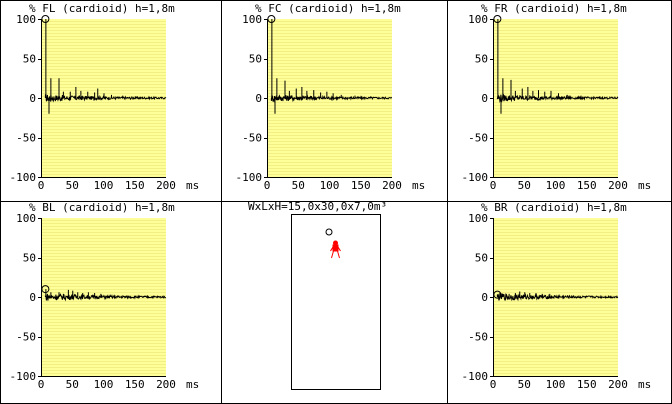 This screenshot has height=404, width=672. What do you see at coordinates (329, 232) in the screenshot?
I see `source-marker` at bounding box center [329, 232].